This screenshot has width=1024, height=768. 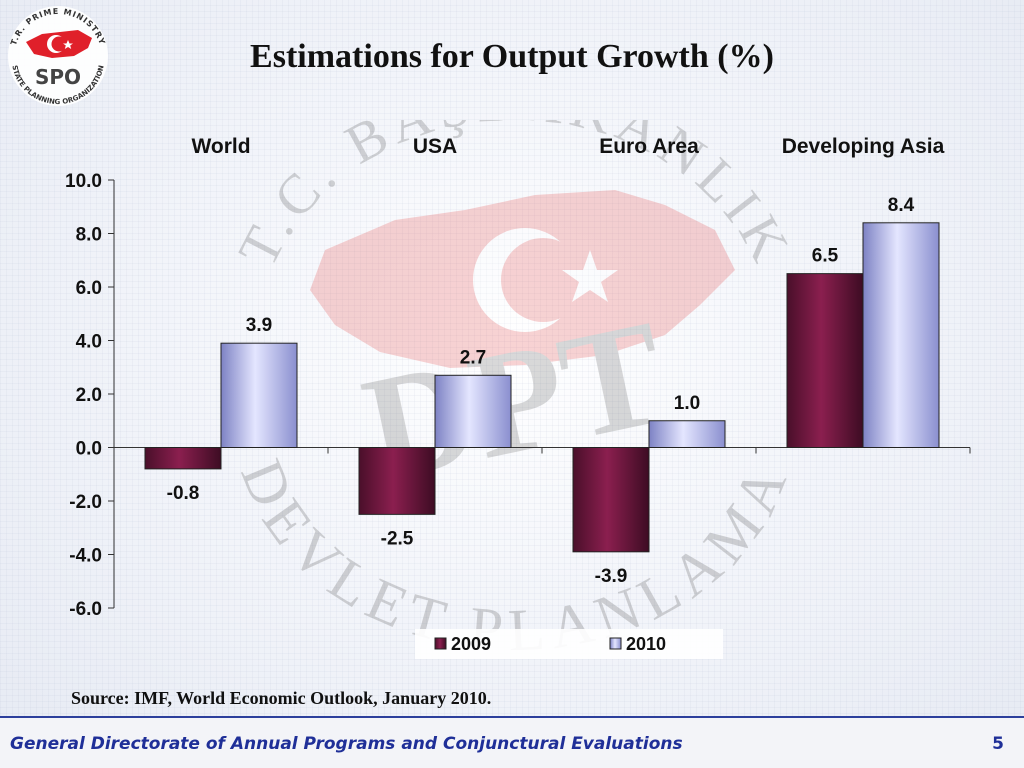 I want to click on legend-label-2009: 2009, so click(x=471, y=644).